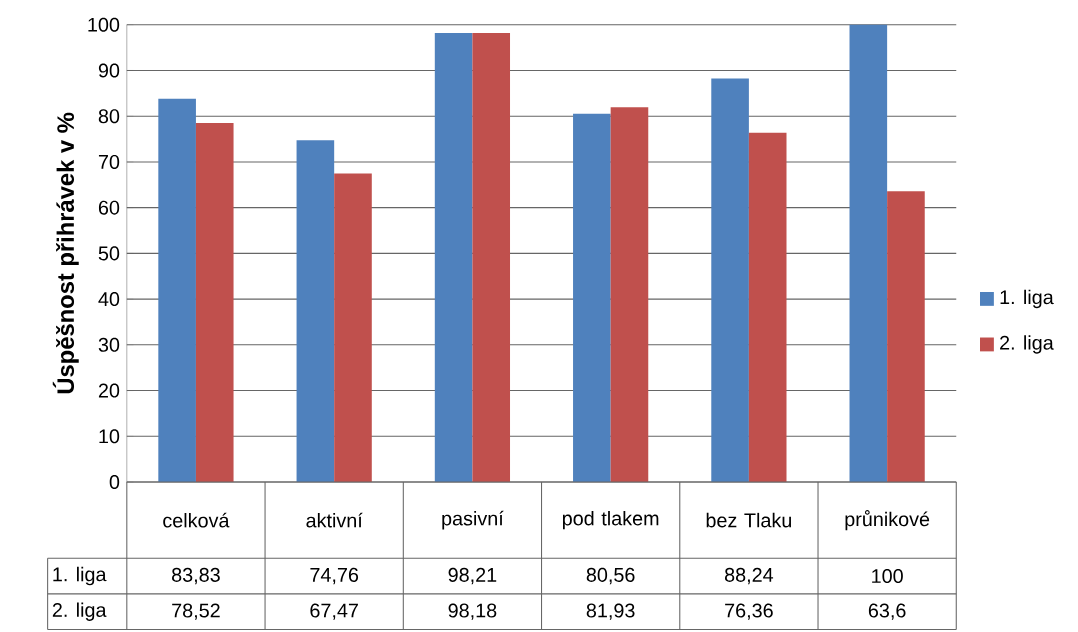 This screenshot has height=632, width=1078. I want to click on legend-label: 2. liga, so click(1027, 344).